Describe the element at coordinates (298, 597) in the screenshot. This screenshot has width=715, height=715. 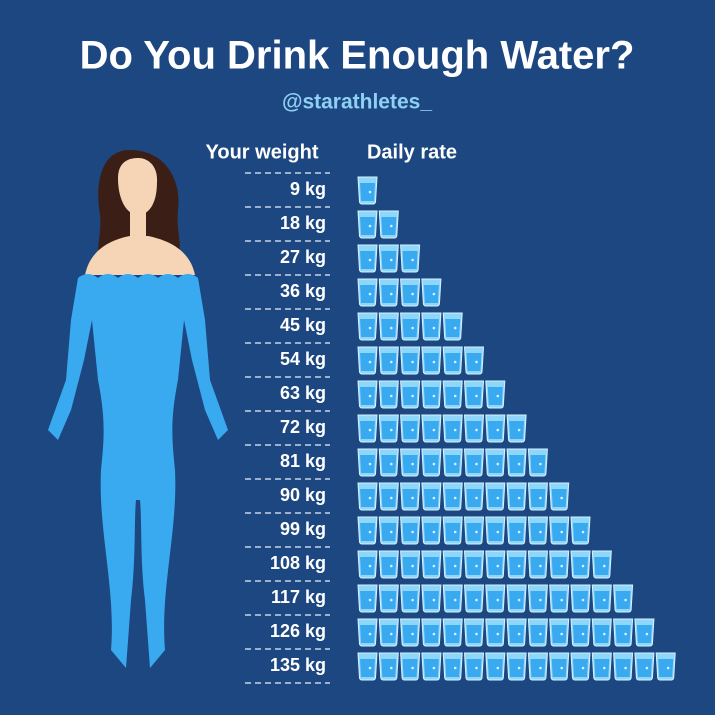
I see `category-label: 117 kg` at that location.